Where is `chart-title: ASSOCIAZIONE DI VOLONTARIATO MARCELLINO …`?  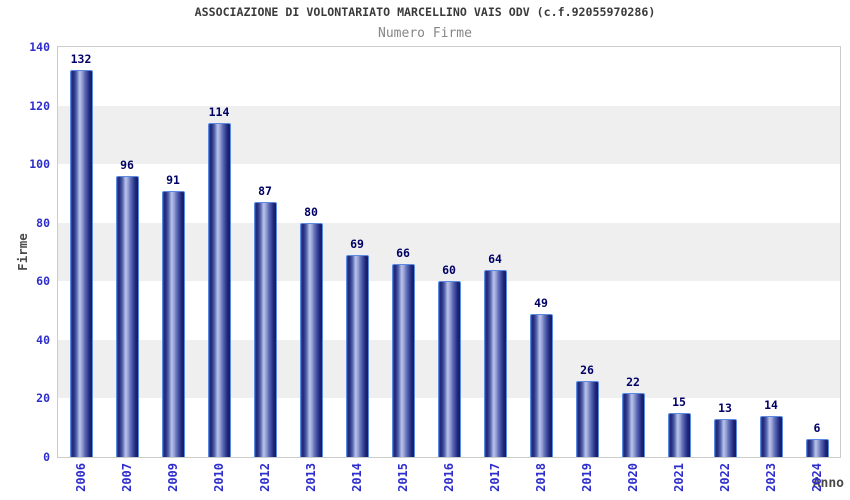
chart-title: ASSOCIAZIONE DI VOLONTARIATO MARCELLINO … is located at coordinates (425, 12).